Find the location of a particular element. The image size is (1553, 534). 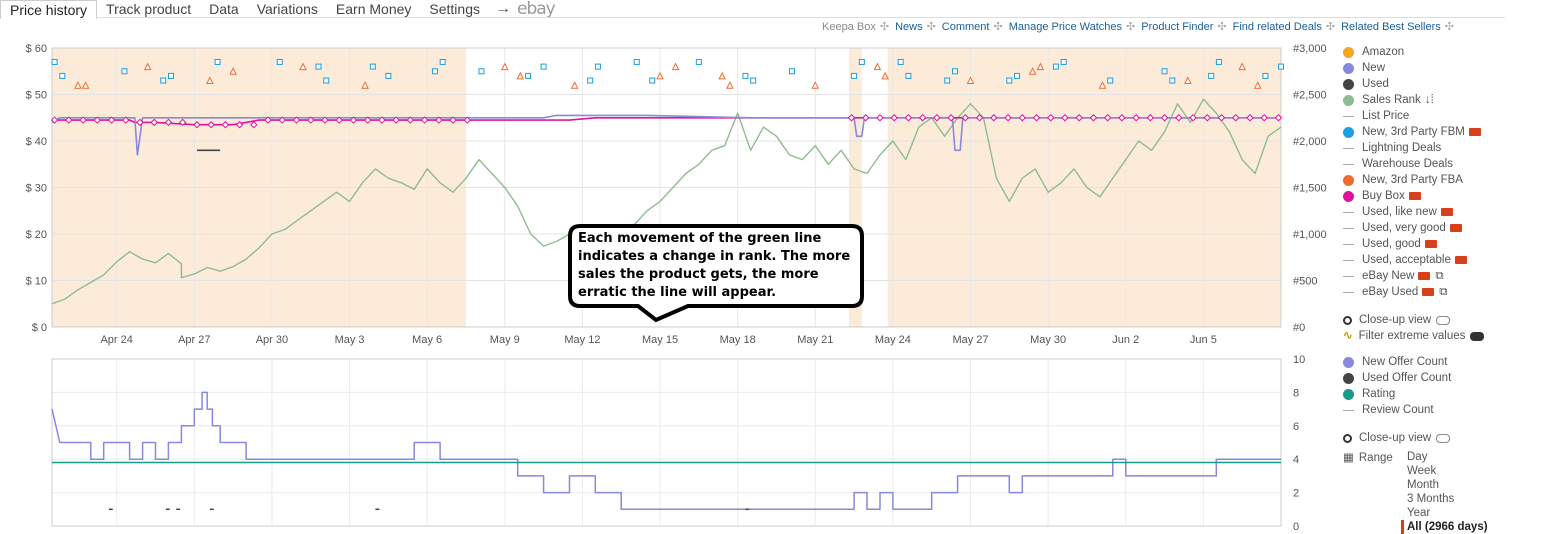

link-manage-price-watches: Manage Price Watches is located at coordinates (1065, 27).